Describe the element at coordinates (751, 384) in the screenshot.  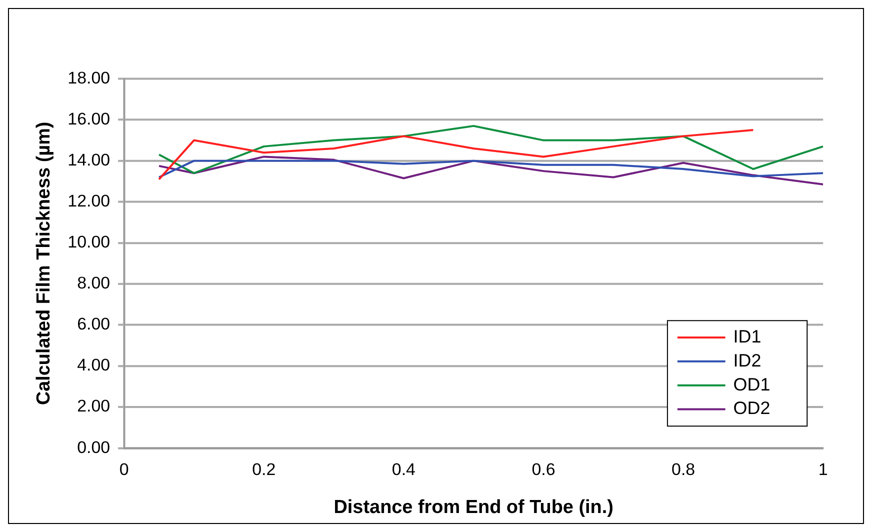
I see `legend-label: OD1` at that location.